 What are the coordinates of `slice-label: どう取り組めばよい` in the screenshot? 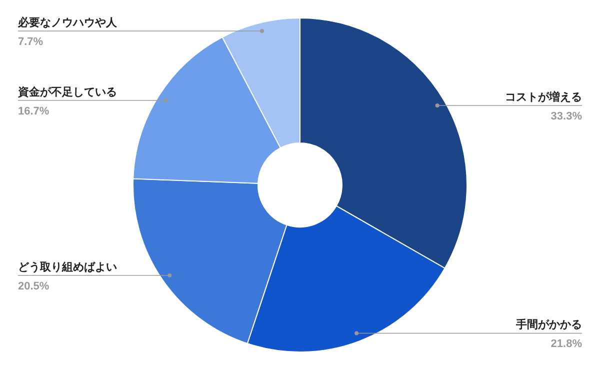 It's located at (67, 267).